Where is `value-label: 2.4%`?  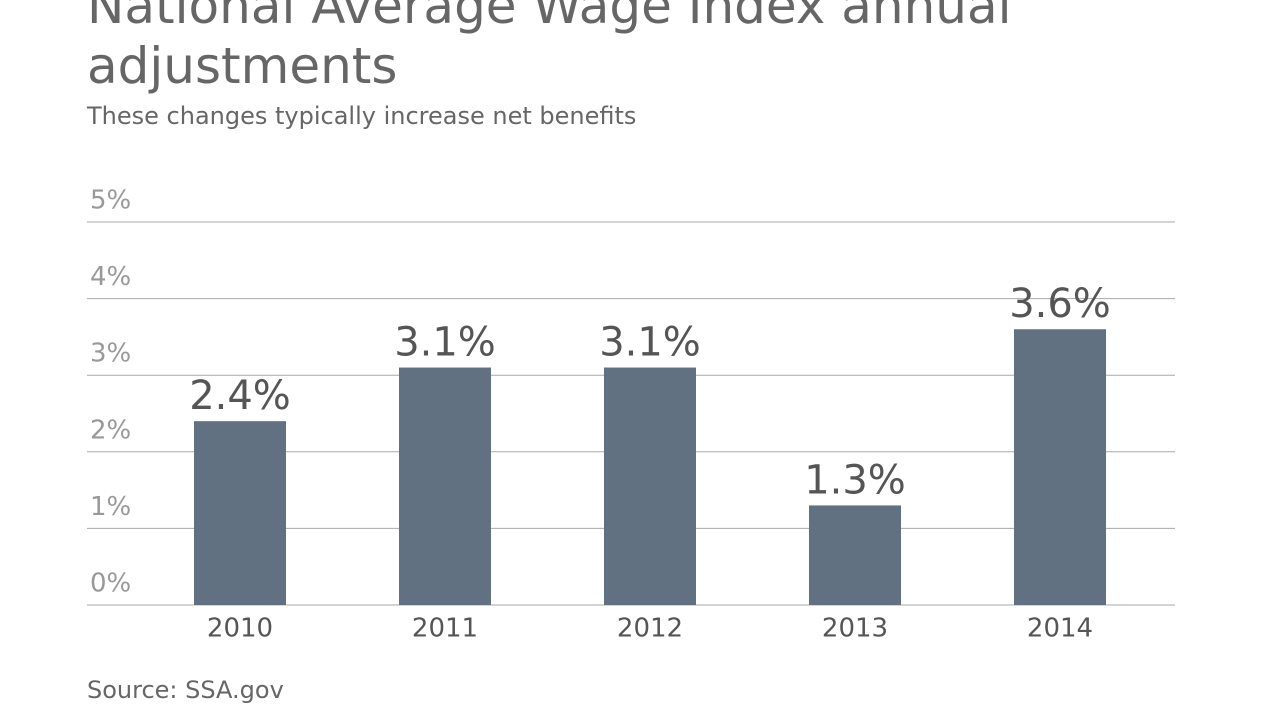 value-label: 2.4% is located at coordinates (240, 396).